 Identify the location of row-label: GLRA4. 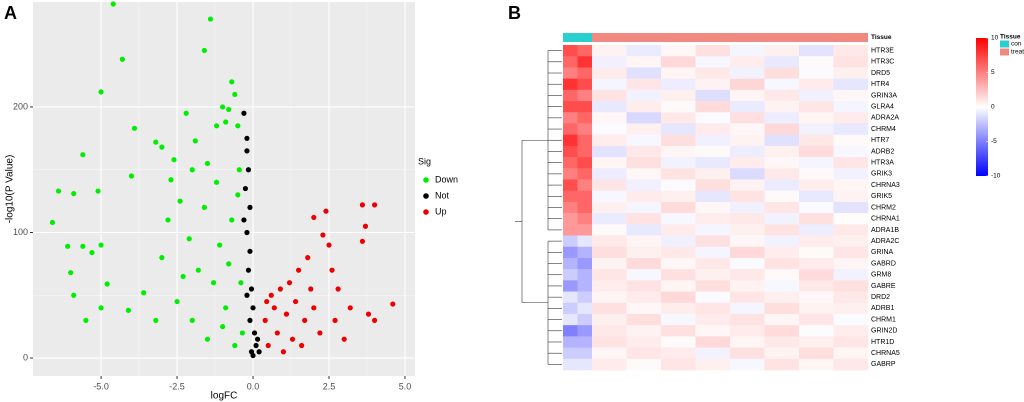
(882, 106).